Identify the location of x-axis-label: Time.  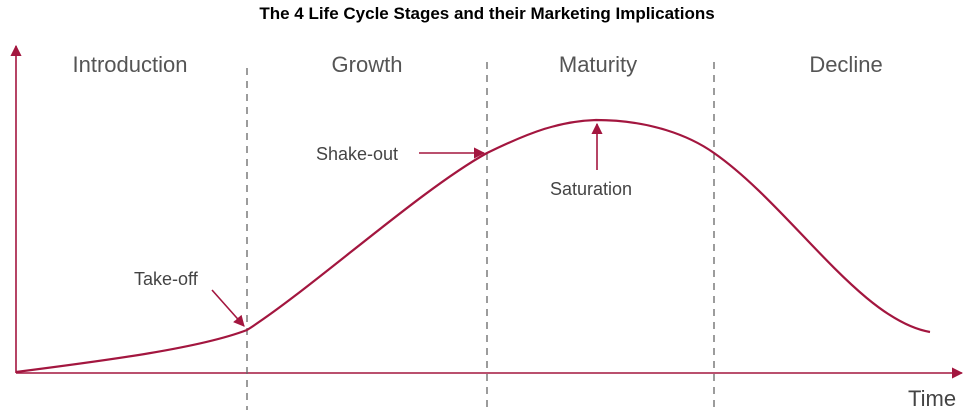
(932, 398).